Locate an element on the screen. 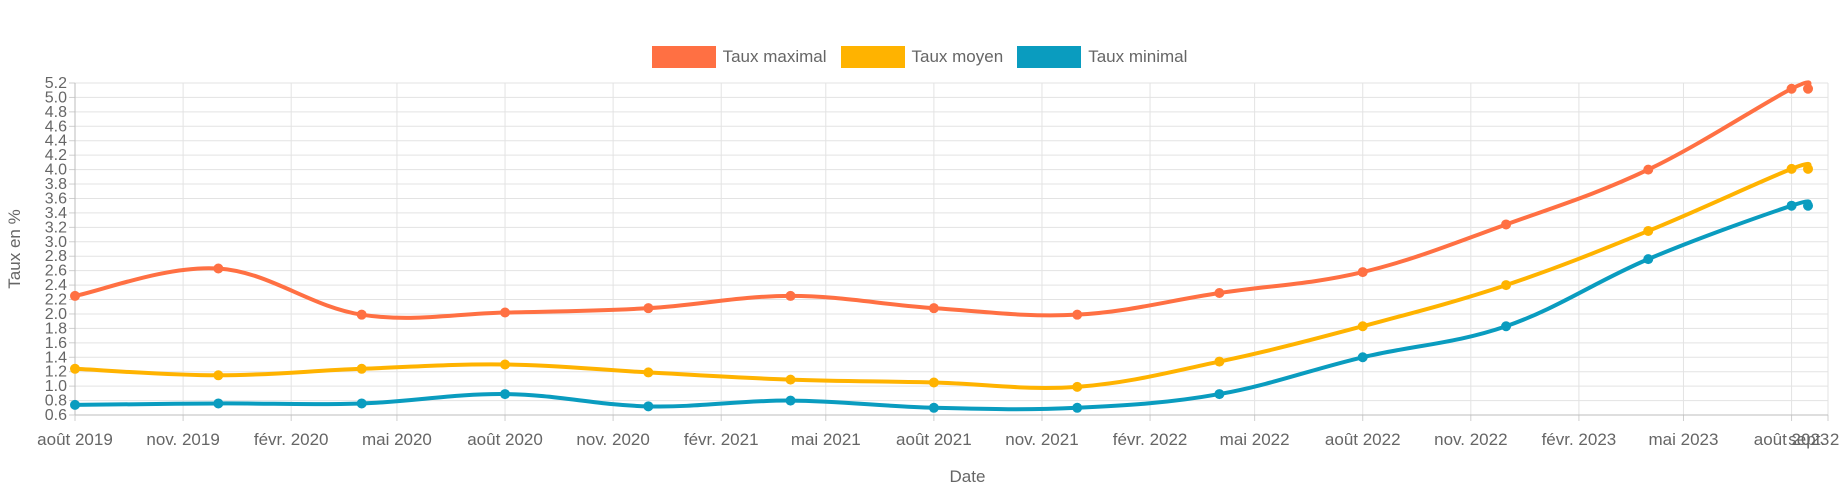 Image resolution: width=1839 pixels, height=490 pixels. x-tick-label: mai 2022 is located at coordinates (1255, 439).